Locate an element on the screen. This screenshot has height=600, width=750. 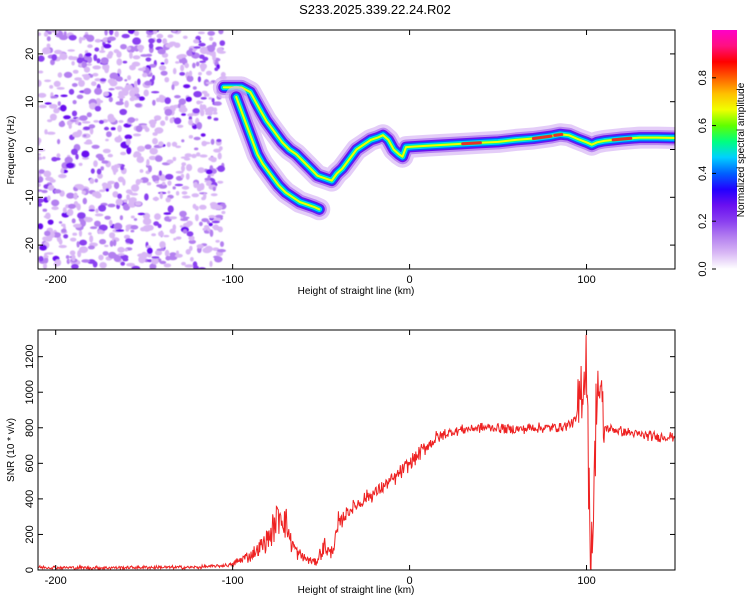
colorbar-tick-label: 0.6 is located at coordinates (703, 125).